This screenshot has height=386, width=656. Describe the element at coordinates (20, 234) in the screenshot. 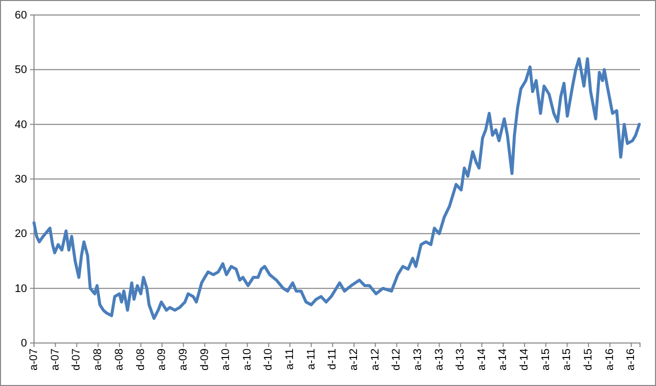

I see `y-tick-label: 20` at that location.